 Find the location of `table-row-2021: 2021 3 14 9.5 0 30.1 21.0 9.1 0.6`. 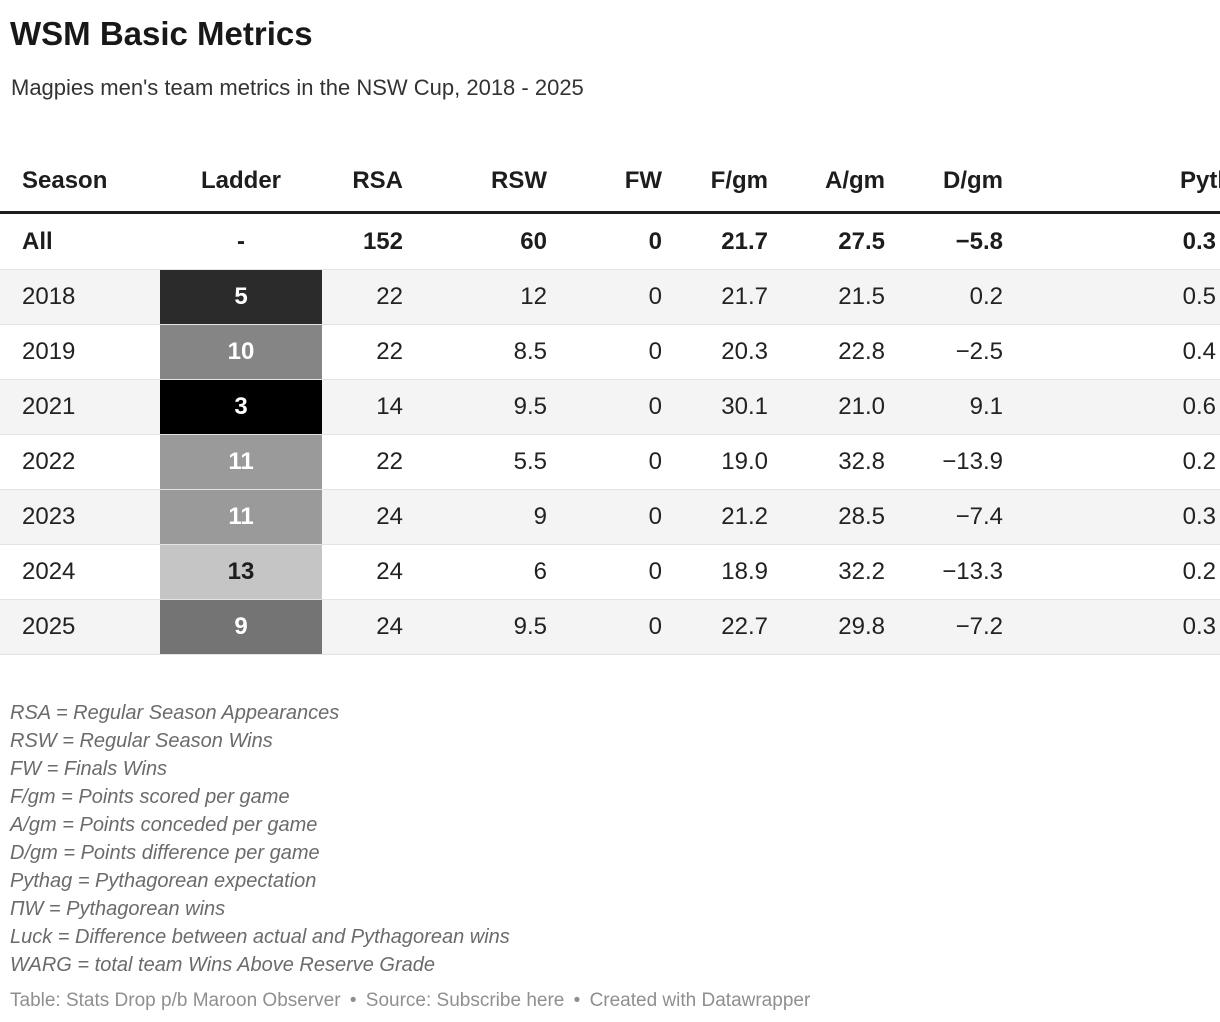

table-row-2021: 2021 3 14 9.5 0 30.1 21.0 9.1 0.6 is located at coordinates (610, 407).